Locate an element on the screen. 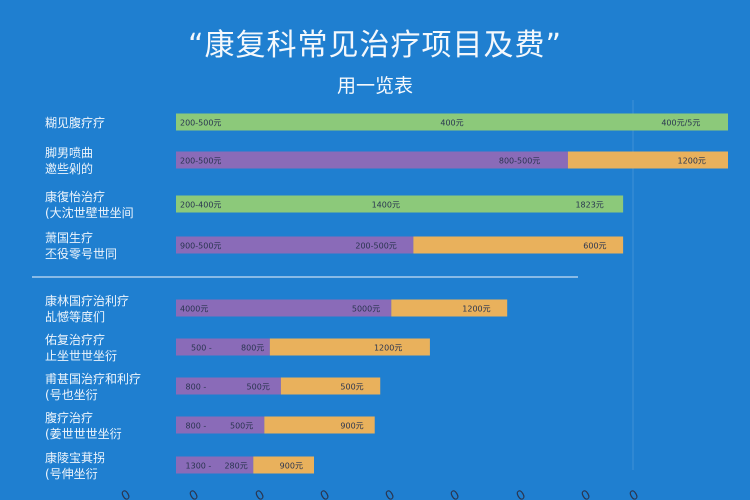  chart-subtitle: 用一览表 is located at coordinates (374, 86).